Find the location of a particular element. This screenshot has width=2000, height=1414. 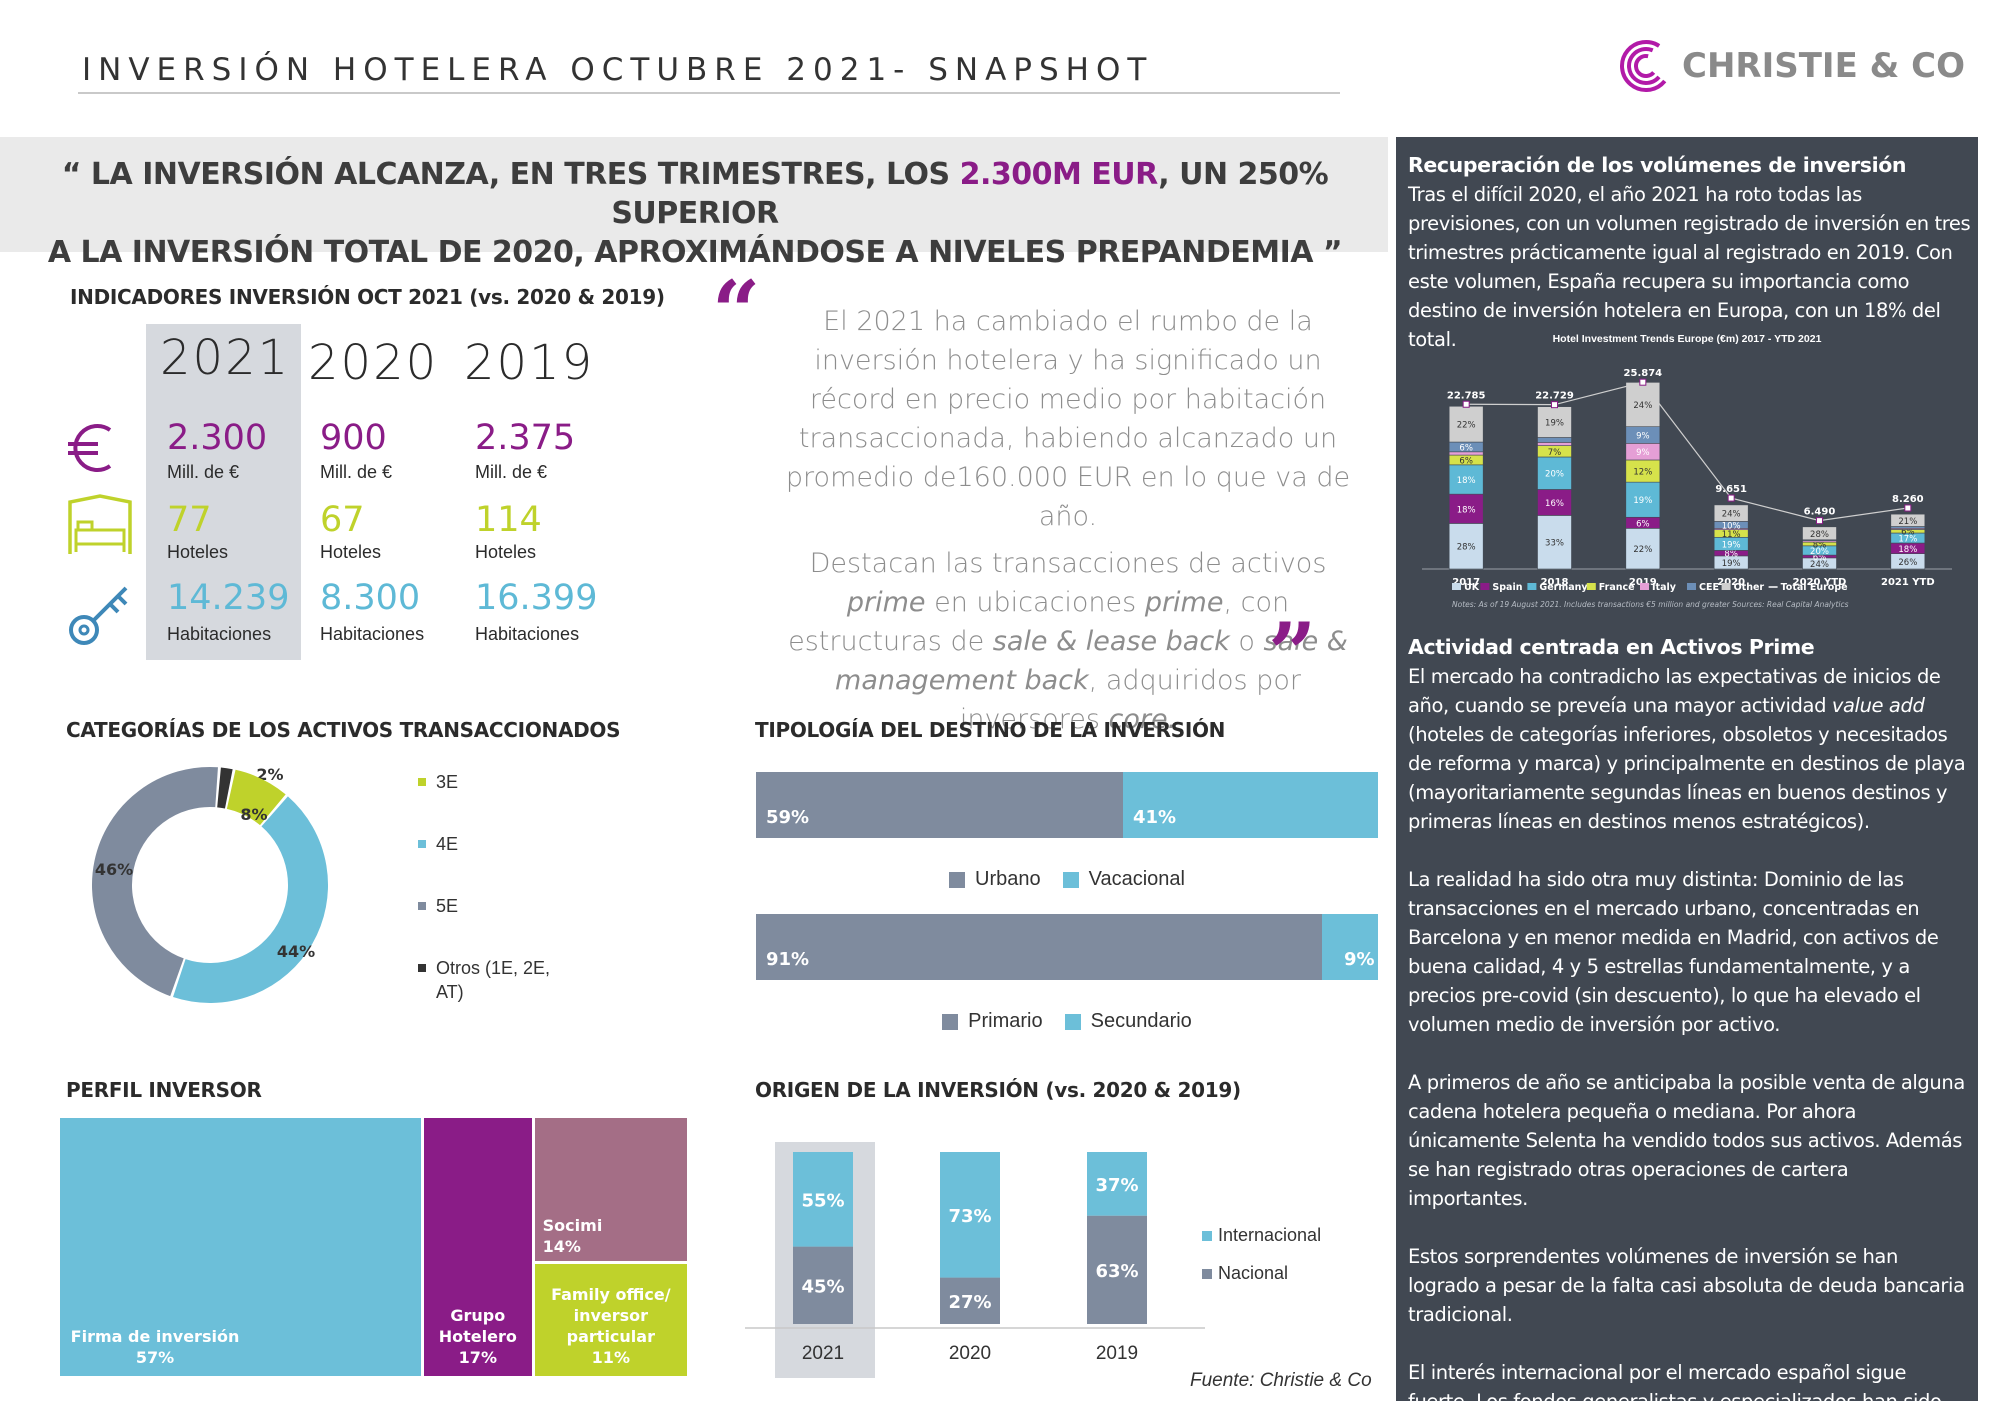

invest-2019-value: 2.375 is located at coordinates (525, 438).